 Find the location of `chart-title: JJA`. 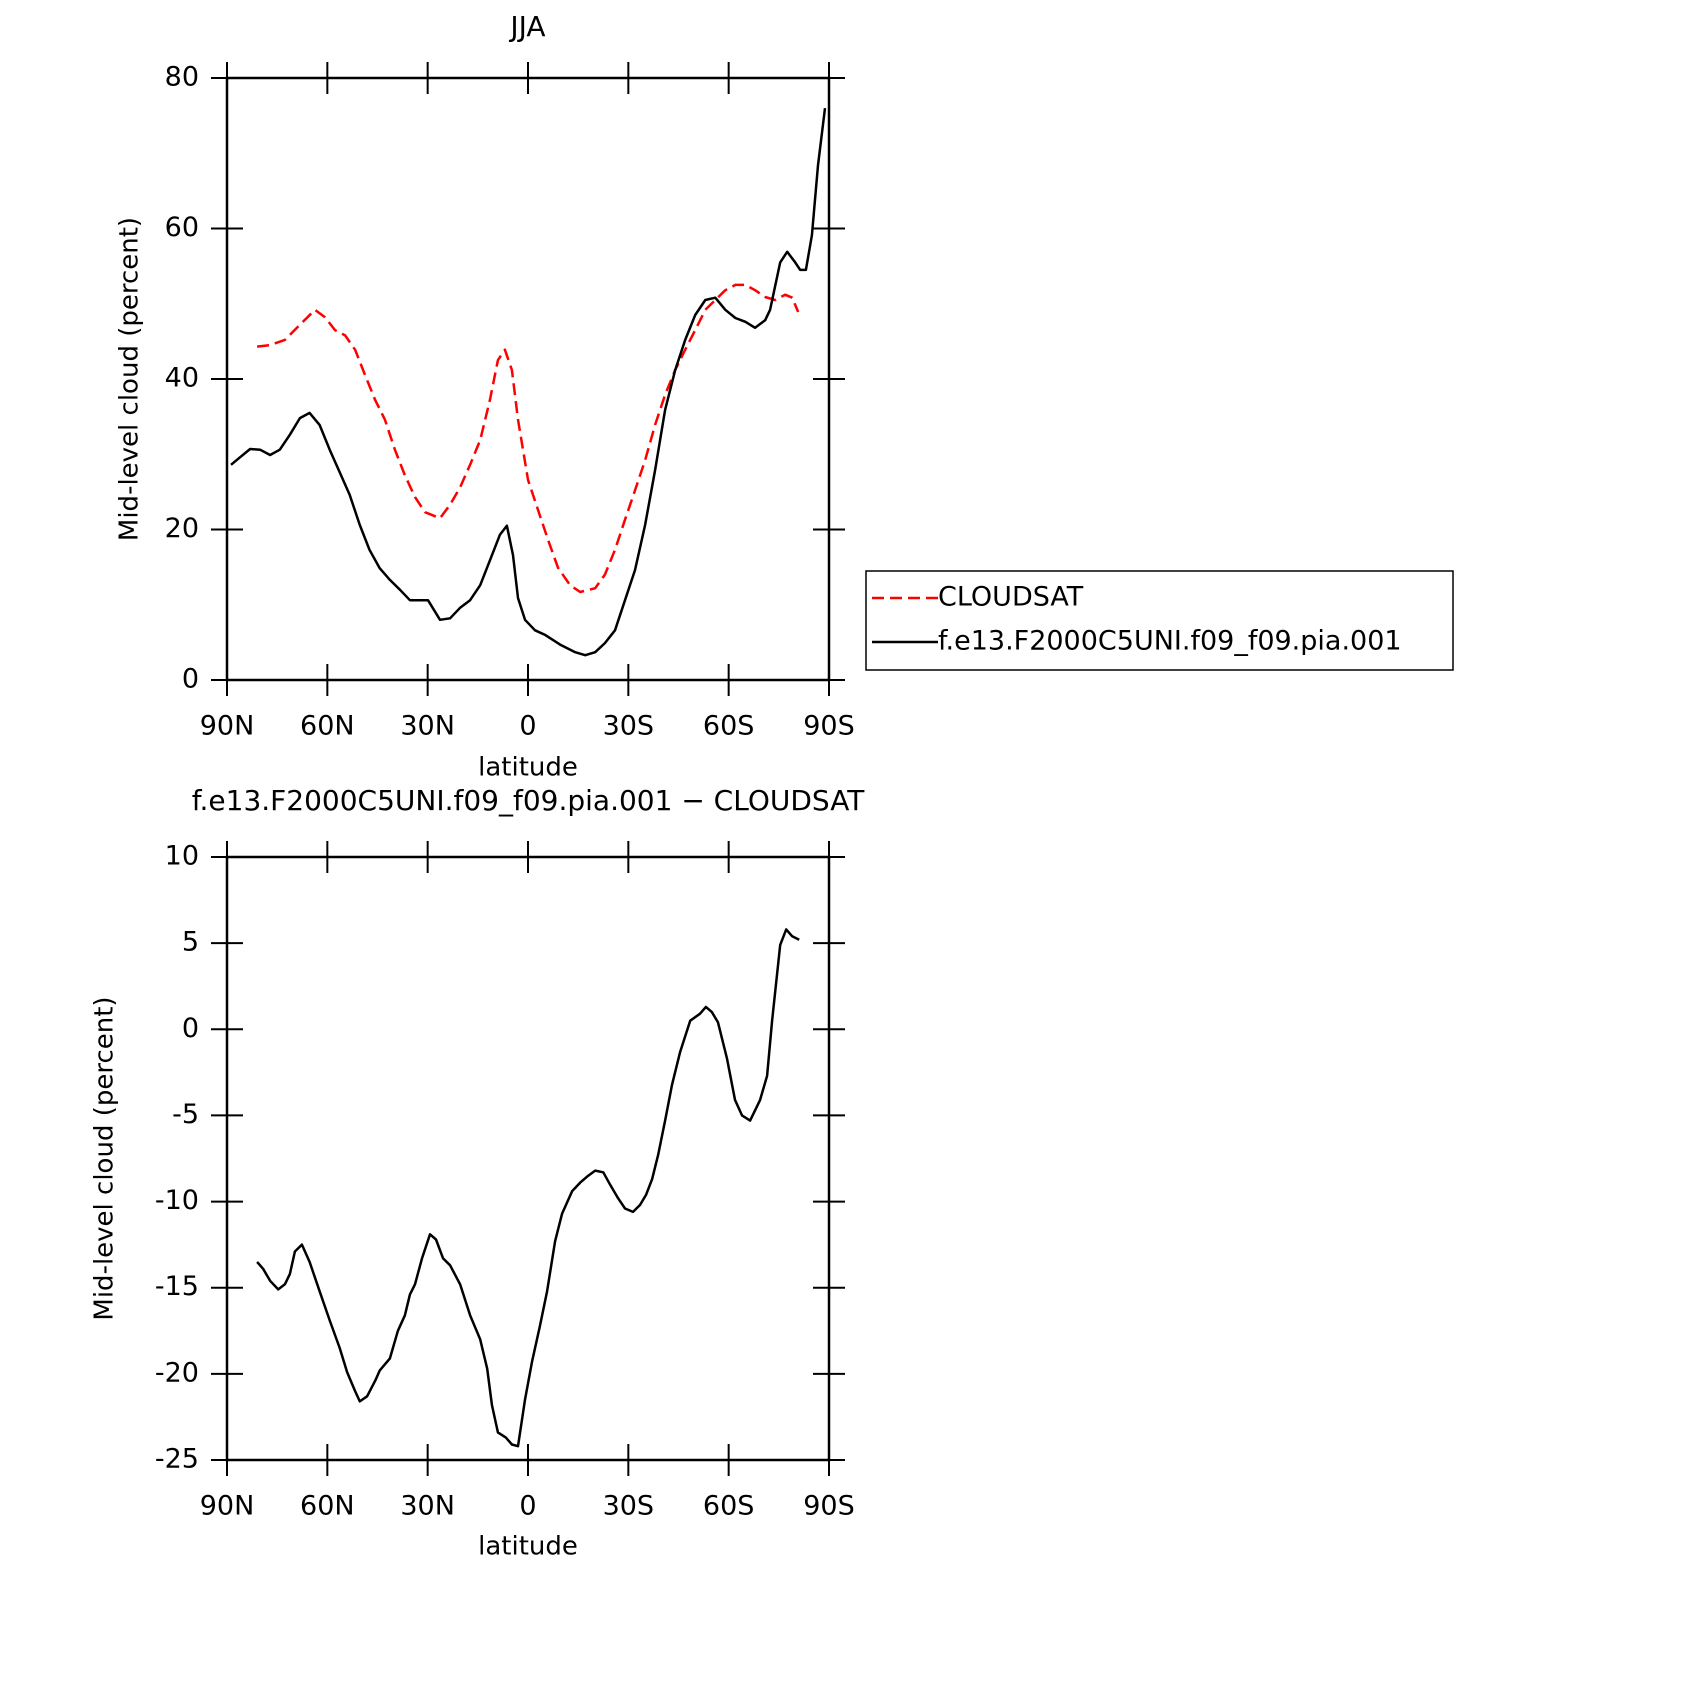

chart-title: JJA is located at coordinates (526, 26).